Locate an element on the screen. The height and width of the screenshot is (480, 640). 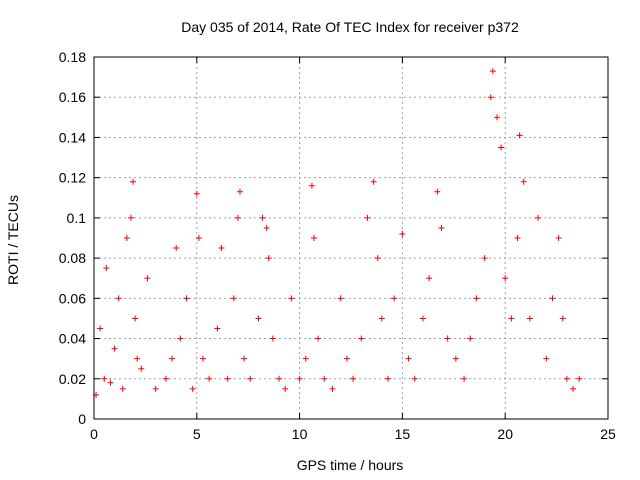
y-tick-label: 0.08 is located at coordinates (72, 258).